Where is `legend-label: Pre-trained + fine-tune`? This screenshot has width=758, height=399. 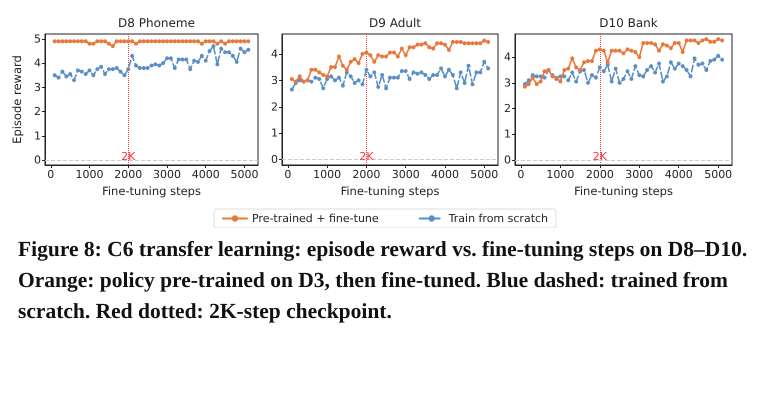
legend-label: Pre-trained + fine-tune is located at coordinates (315, 218).